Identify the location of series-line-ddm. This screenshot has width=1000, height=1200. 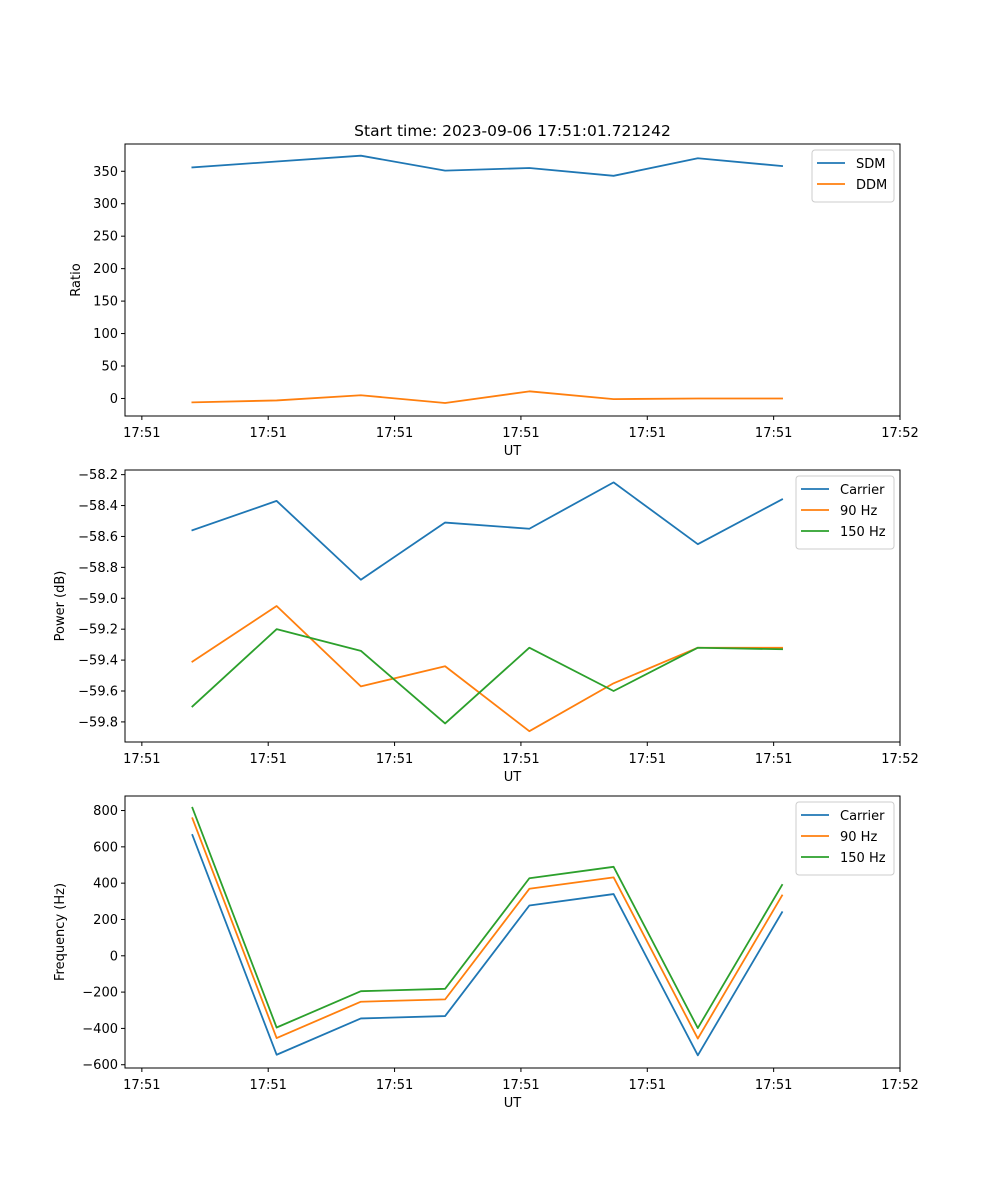
(487, 397).